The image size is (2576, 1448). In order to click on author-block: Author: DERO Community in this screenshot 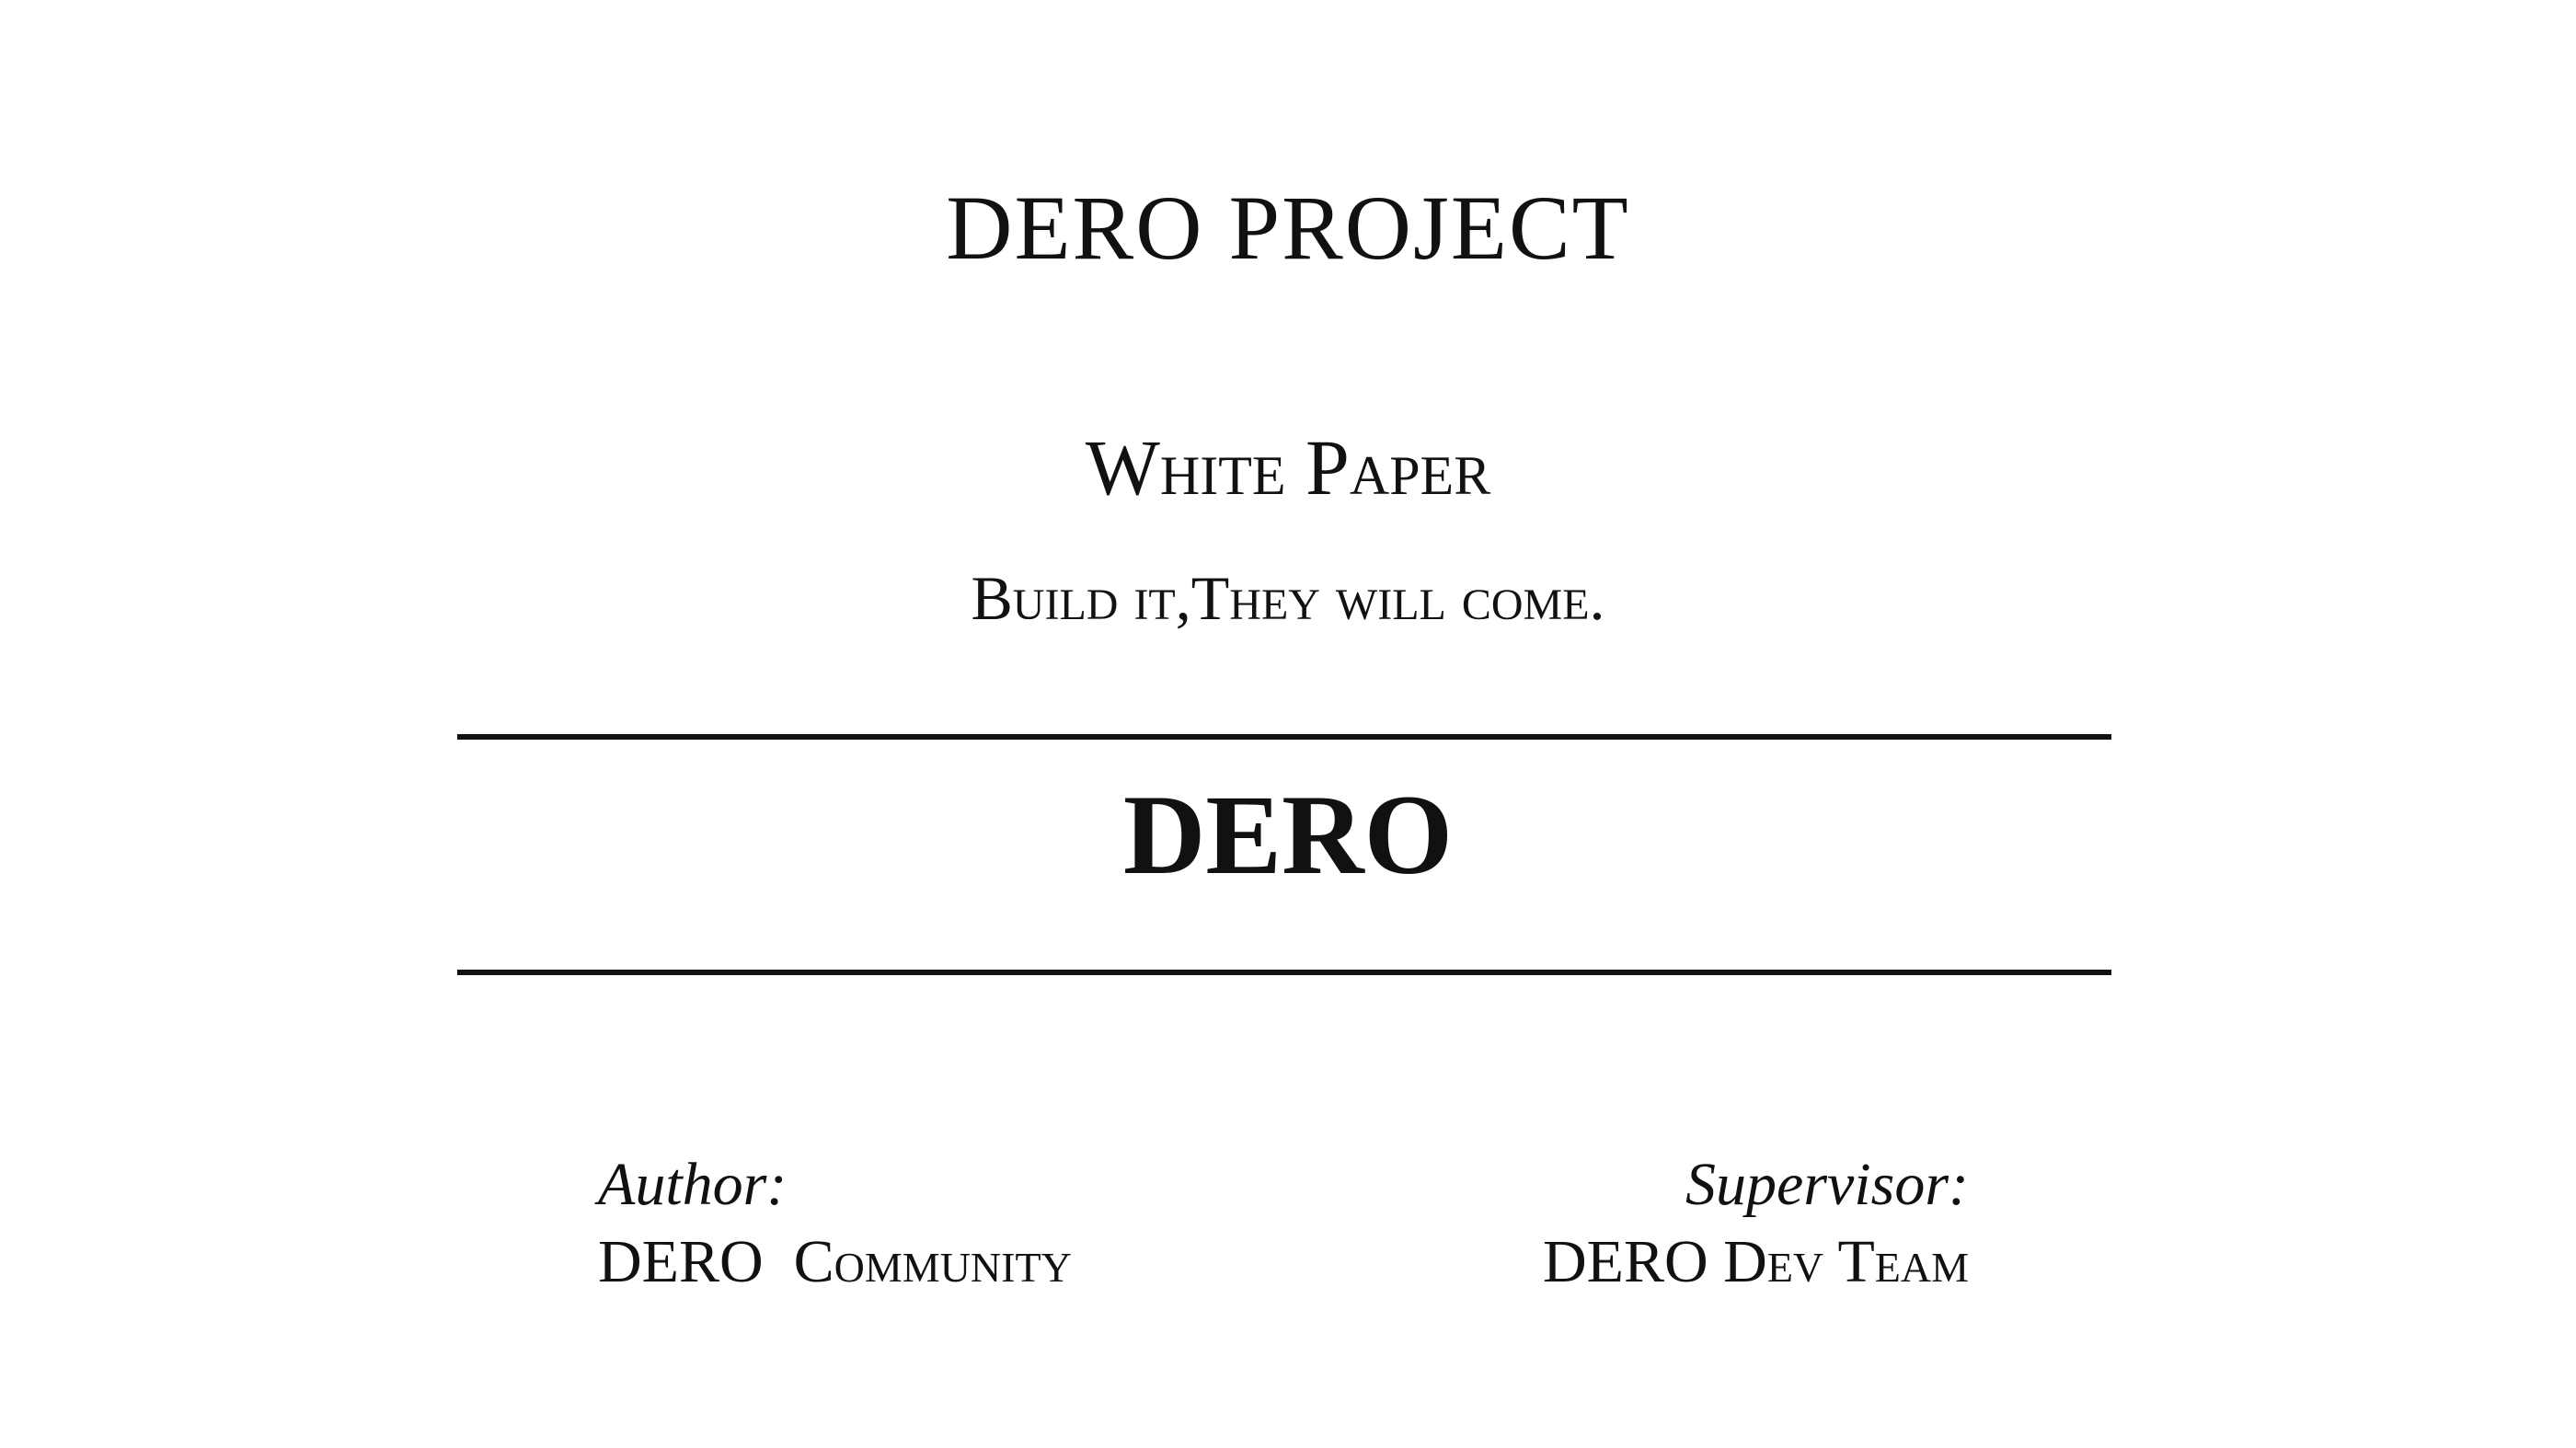, I will do `click(835, 1225)`.